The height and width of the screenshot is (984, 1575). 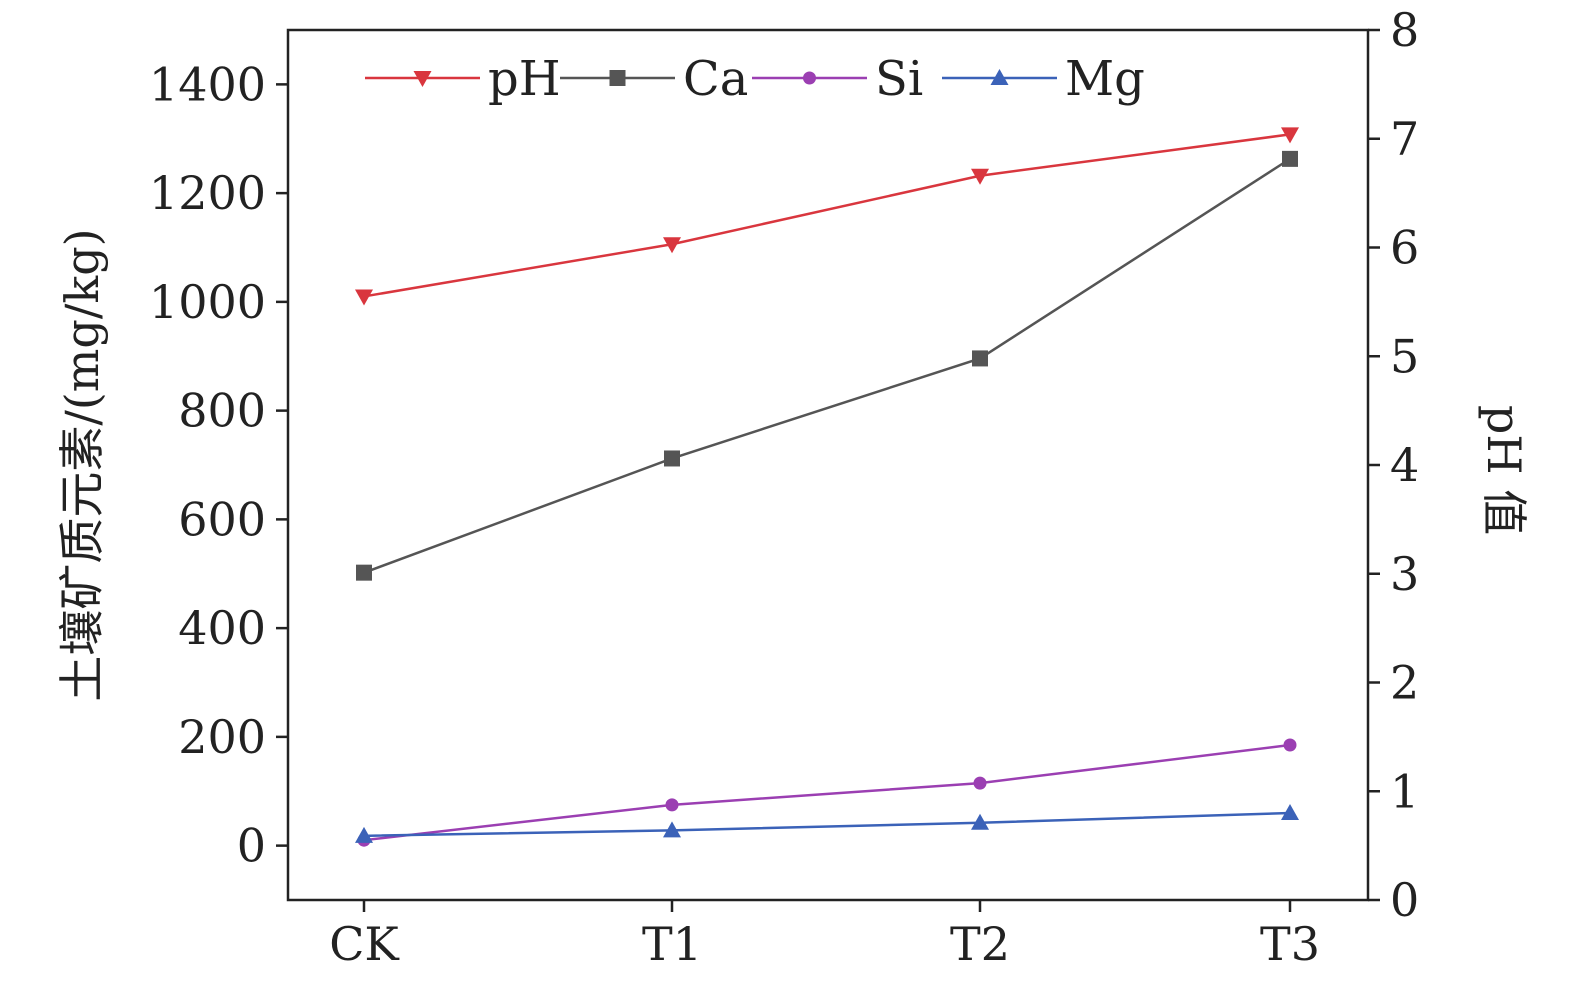 I want to click on left-y-tick-label: 0, so click(x=251, y=846).